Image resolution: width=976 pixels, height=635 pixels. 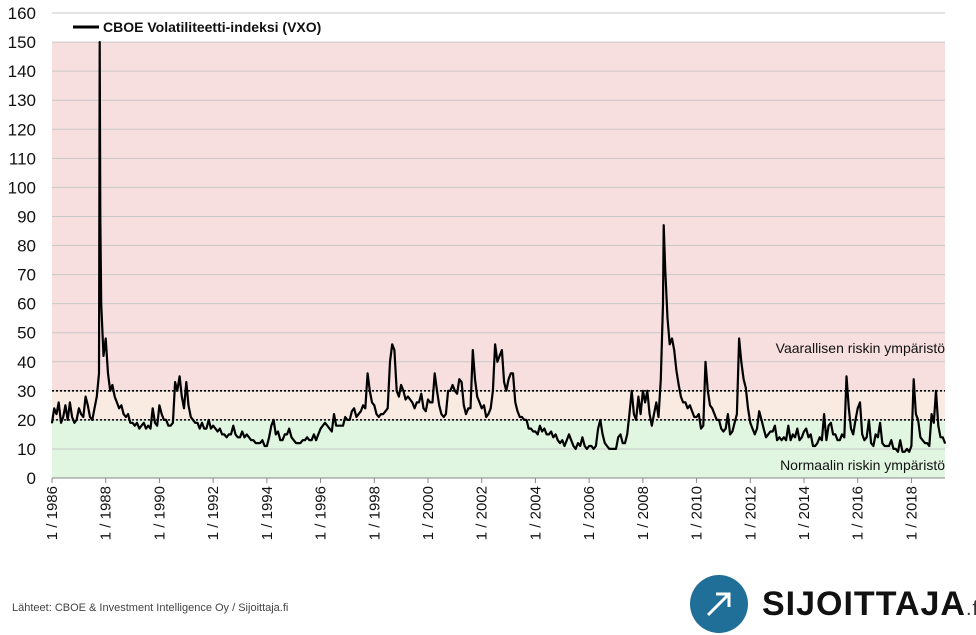 What do you see at coordinates (22, 129) in the screenshot?
I see `y-tick-label: 120` at bounding box center [22, 129].